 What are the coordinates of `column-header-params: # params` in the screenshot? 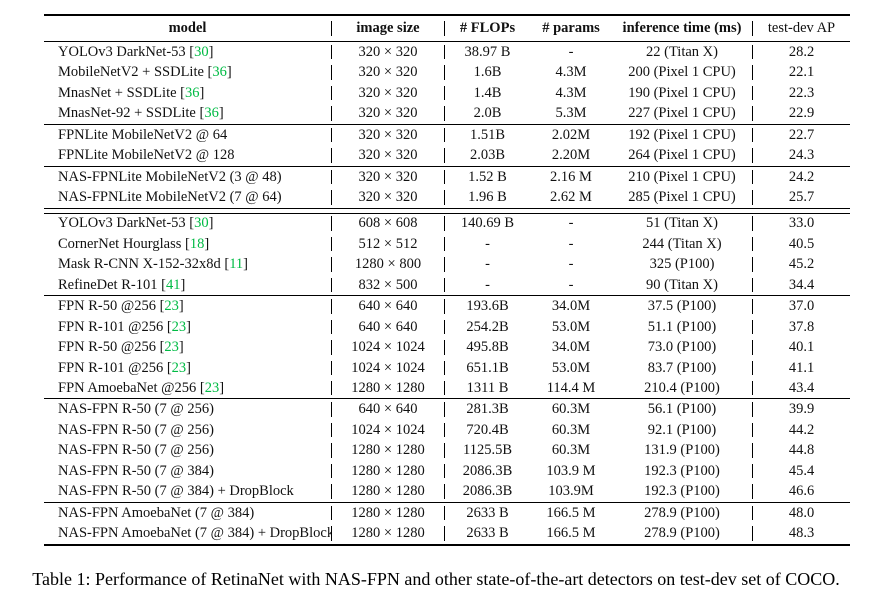 It's located at (571, 28).